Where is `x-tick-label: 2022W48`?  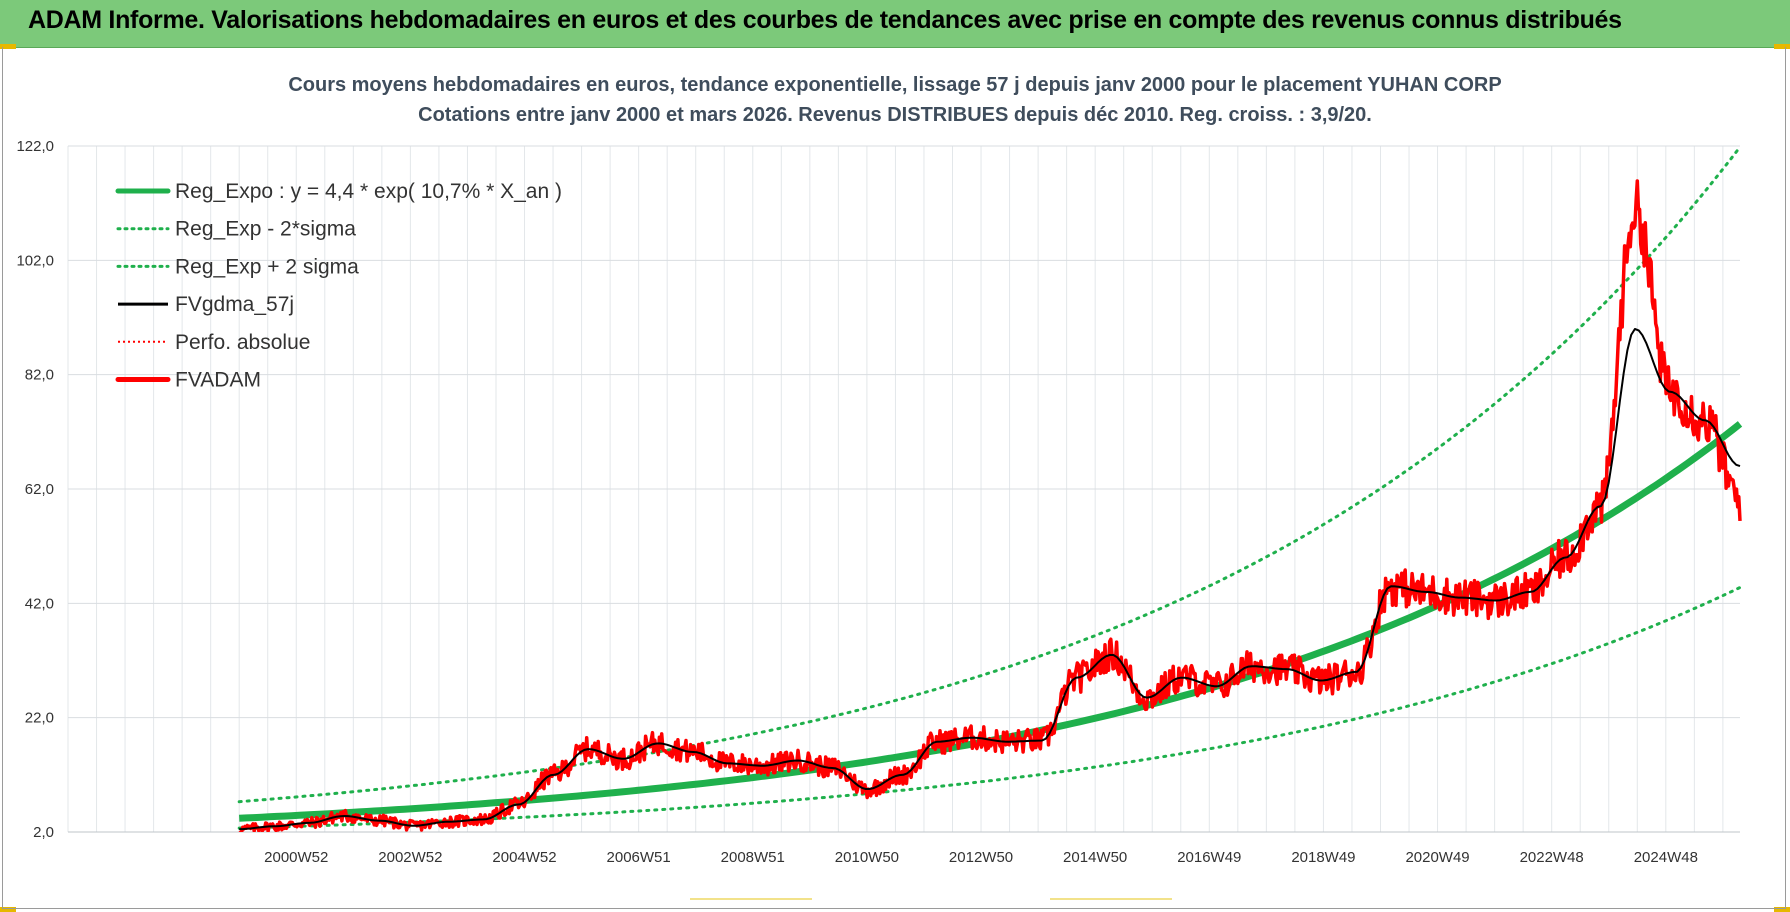
x-tick-label: 2022W48 is located at coordinates (1552, 857).